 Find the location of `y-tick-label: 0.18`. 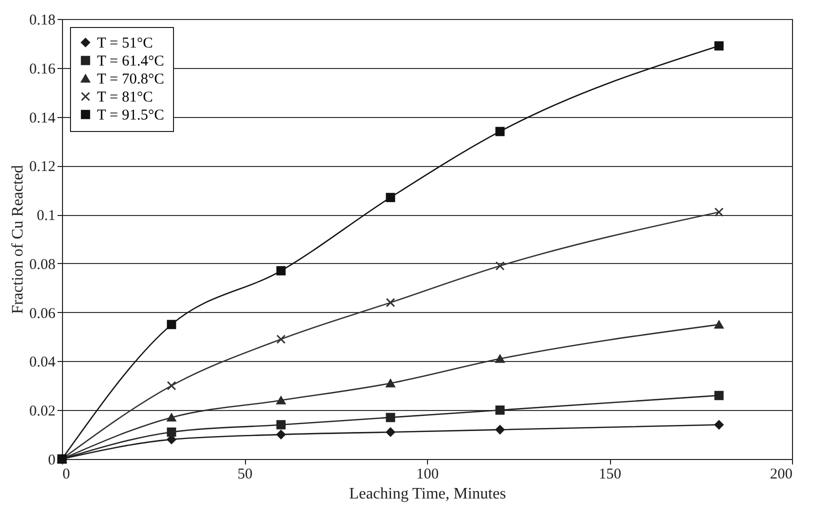

y-tick-label: 0.18 is located at coordinates (42, 20).